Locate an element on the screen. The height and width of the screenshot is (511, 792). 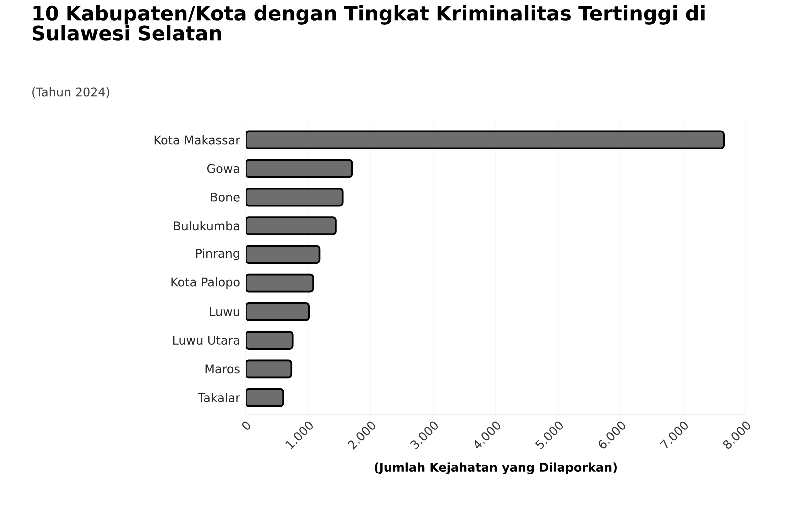
y-tick-label: Kota Palopo is located at coordinates (206, 284).